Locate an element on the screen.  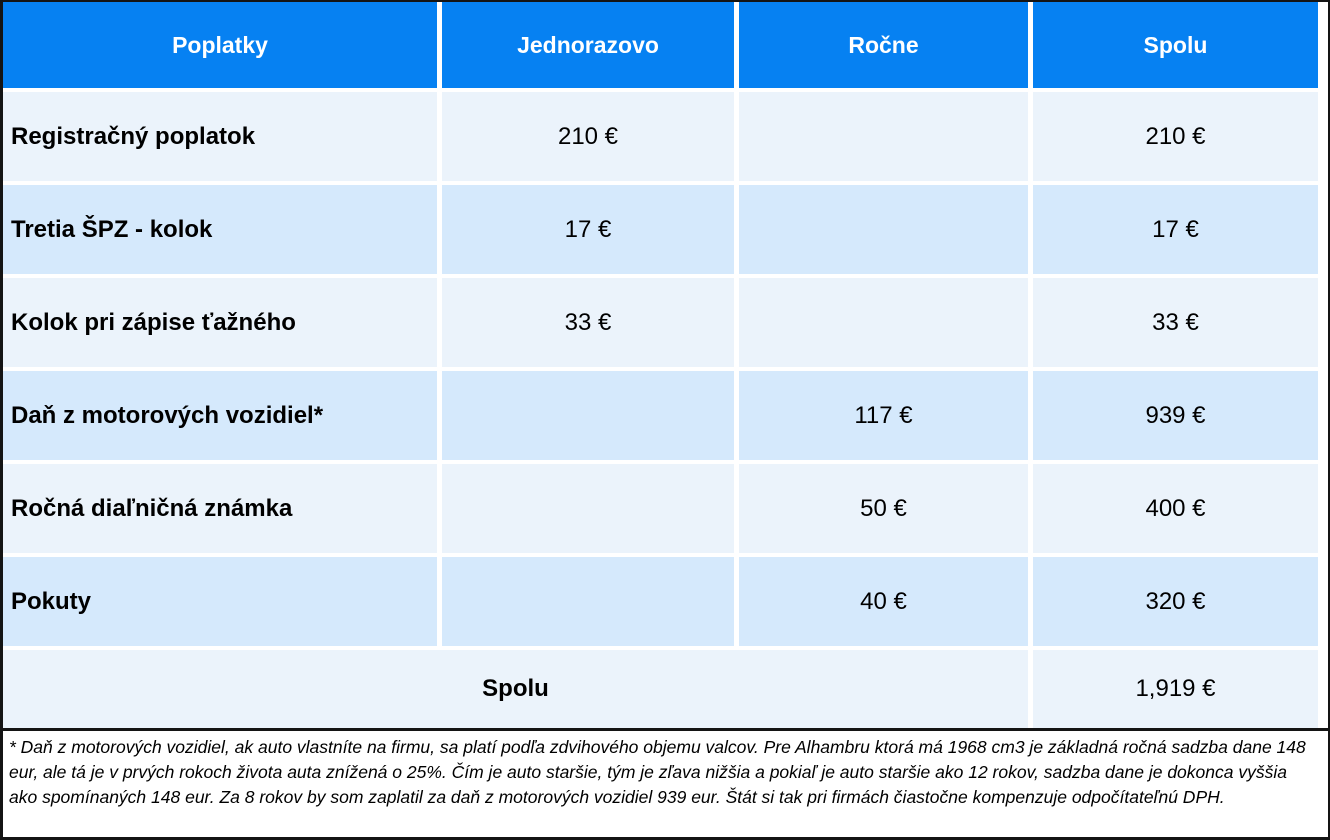
total-row-label: Spolu is located at coordinates (515, 689).